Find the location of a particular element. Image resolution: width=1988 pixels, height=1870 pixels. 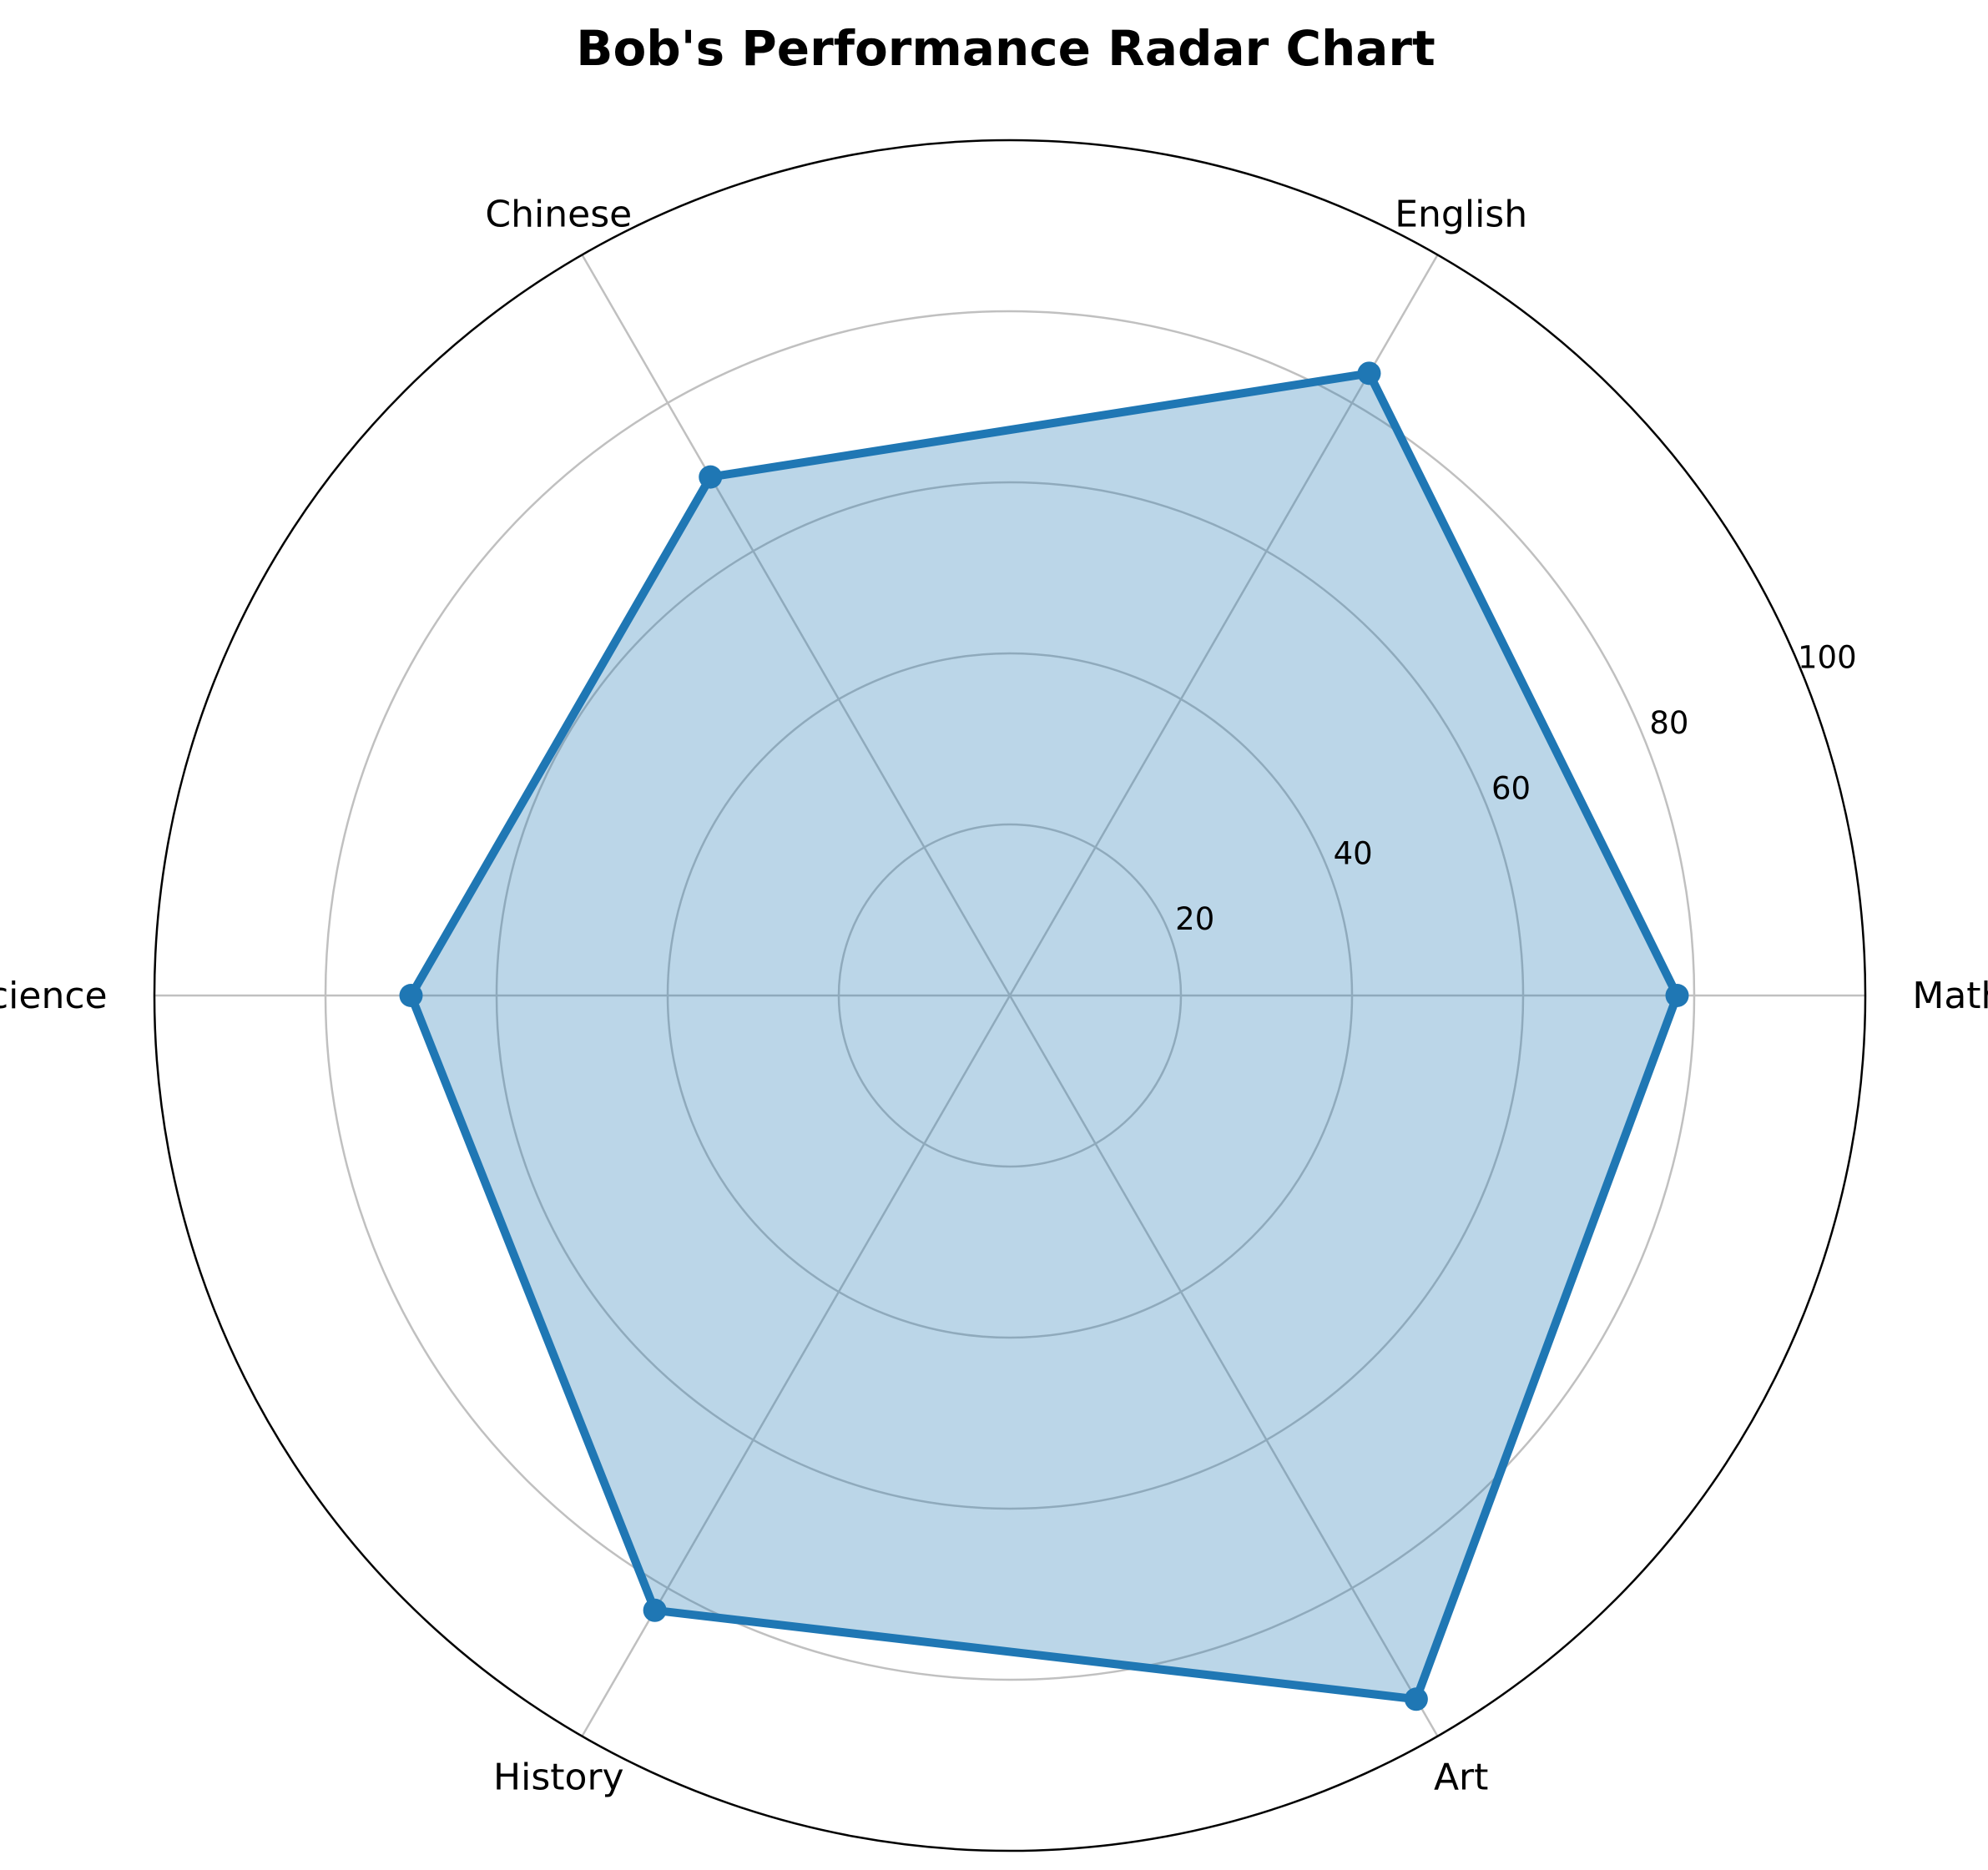

data-point-english is located at coordinates (1369, 373).